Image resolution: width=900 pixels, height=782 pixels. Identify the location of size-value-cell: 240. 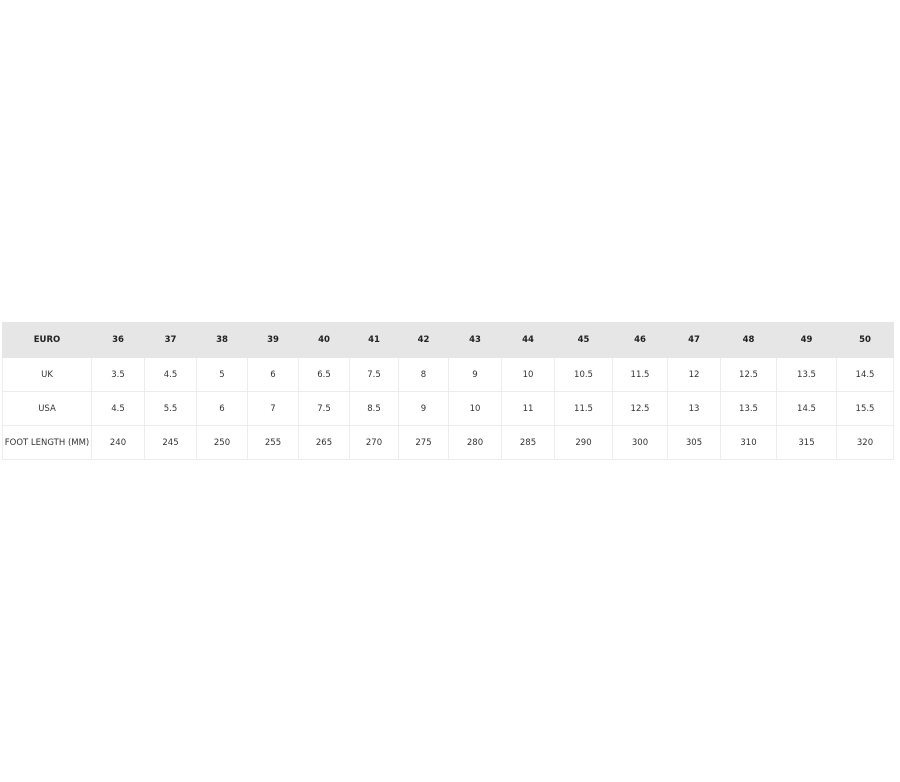
(118, 442).